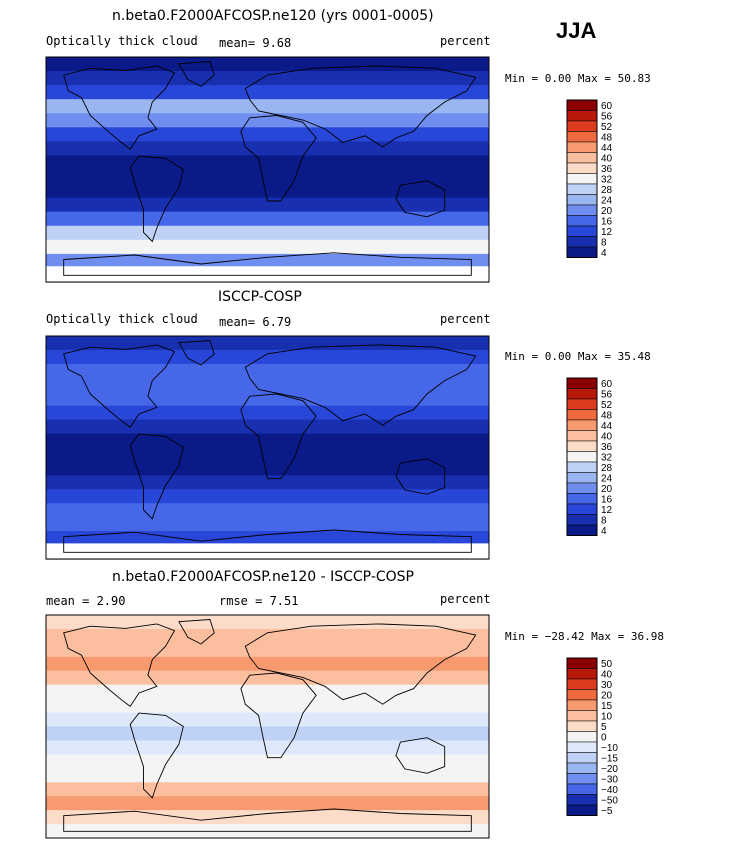  What do you see at coordinates (604, 737) in the screenshot?
I see `colorbar-tick-label: 0` at bounding box center [604, 737].